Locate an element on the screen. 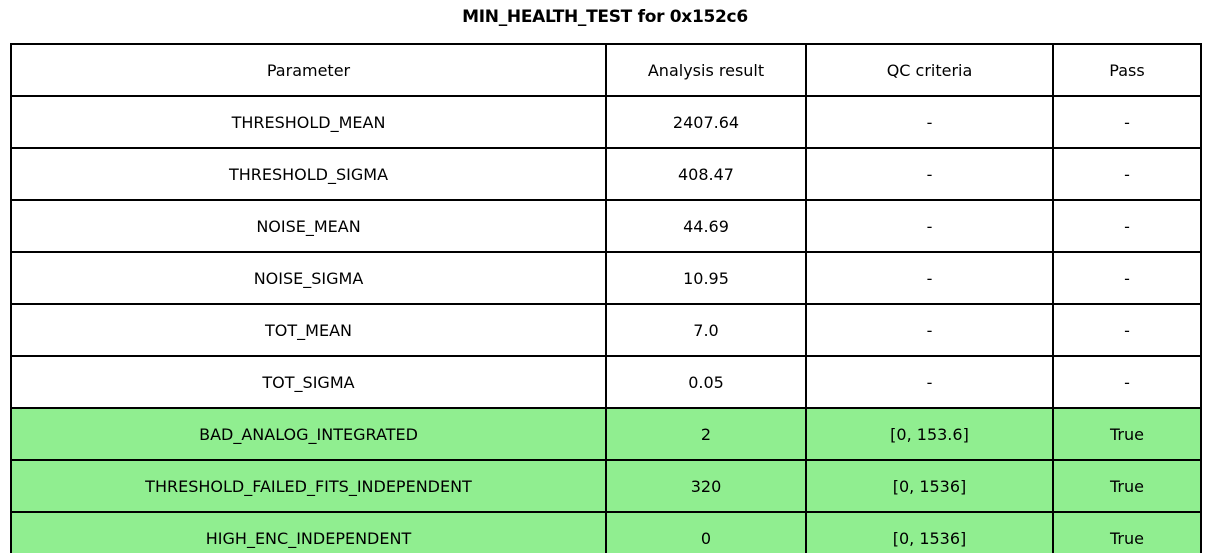 The height and width of the screenshot is (553, 1210). cell-parameter: THRESHOLD_SIGMA is located at coordinates (308, 174).